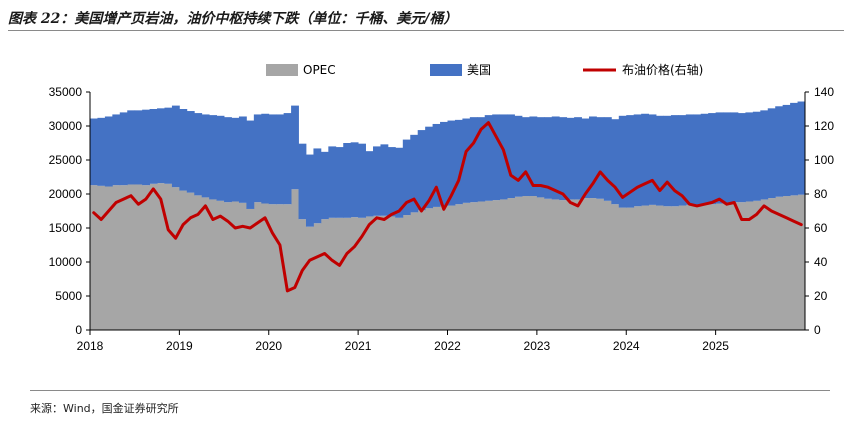 This screenshot has width=853, height=421. I want to click on legend-us-swatch, so click(446, 70).